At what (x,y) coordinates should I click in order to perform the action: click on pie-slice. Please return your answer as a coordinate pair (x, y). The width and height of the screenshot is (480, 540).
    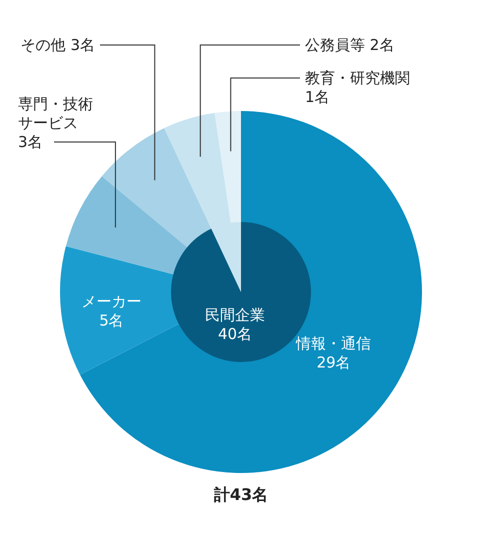
    Looking at the image, I should click on (241, 292).